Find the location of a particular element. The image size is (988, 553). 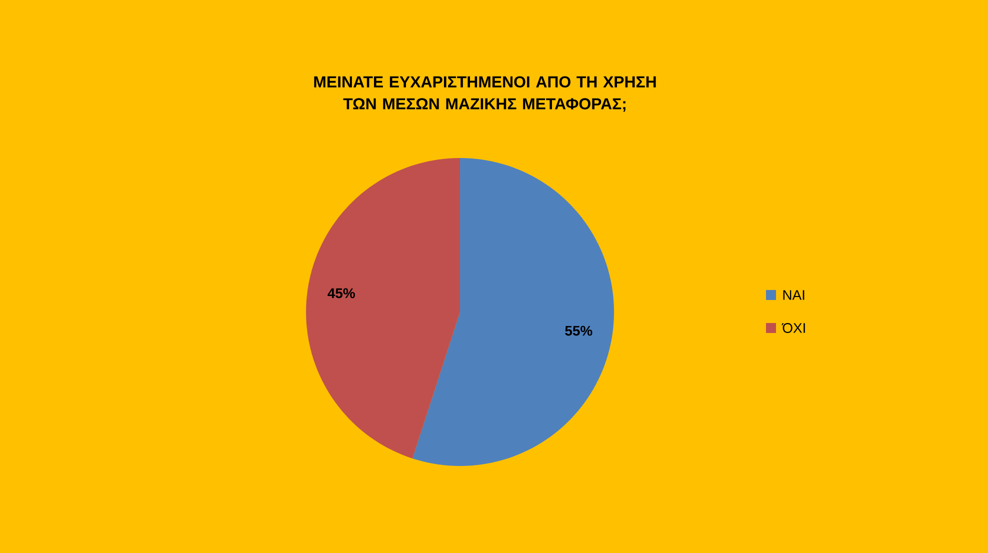

legend-label: ΝΑΙ is located at coordinates (793, 295).